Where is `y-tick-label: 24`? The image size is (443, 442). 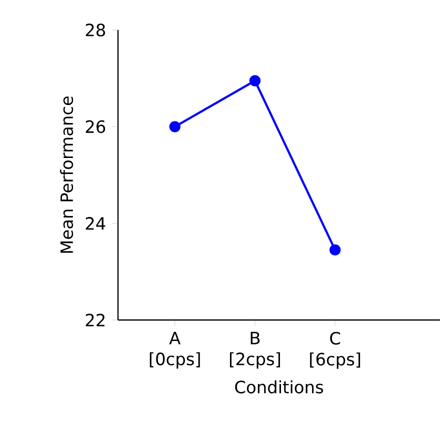 y-tick-label: 24 is located at coordinates (96, 223).